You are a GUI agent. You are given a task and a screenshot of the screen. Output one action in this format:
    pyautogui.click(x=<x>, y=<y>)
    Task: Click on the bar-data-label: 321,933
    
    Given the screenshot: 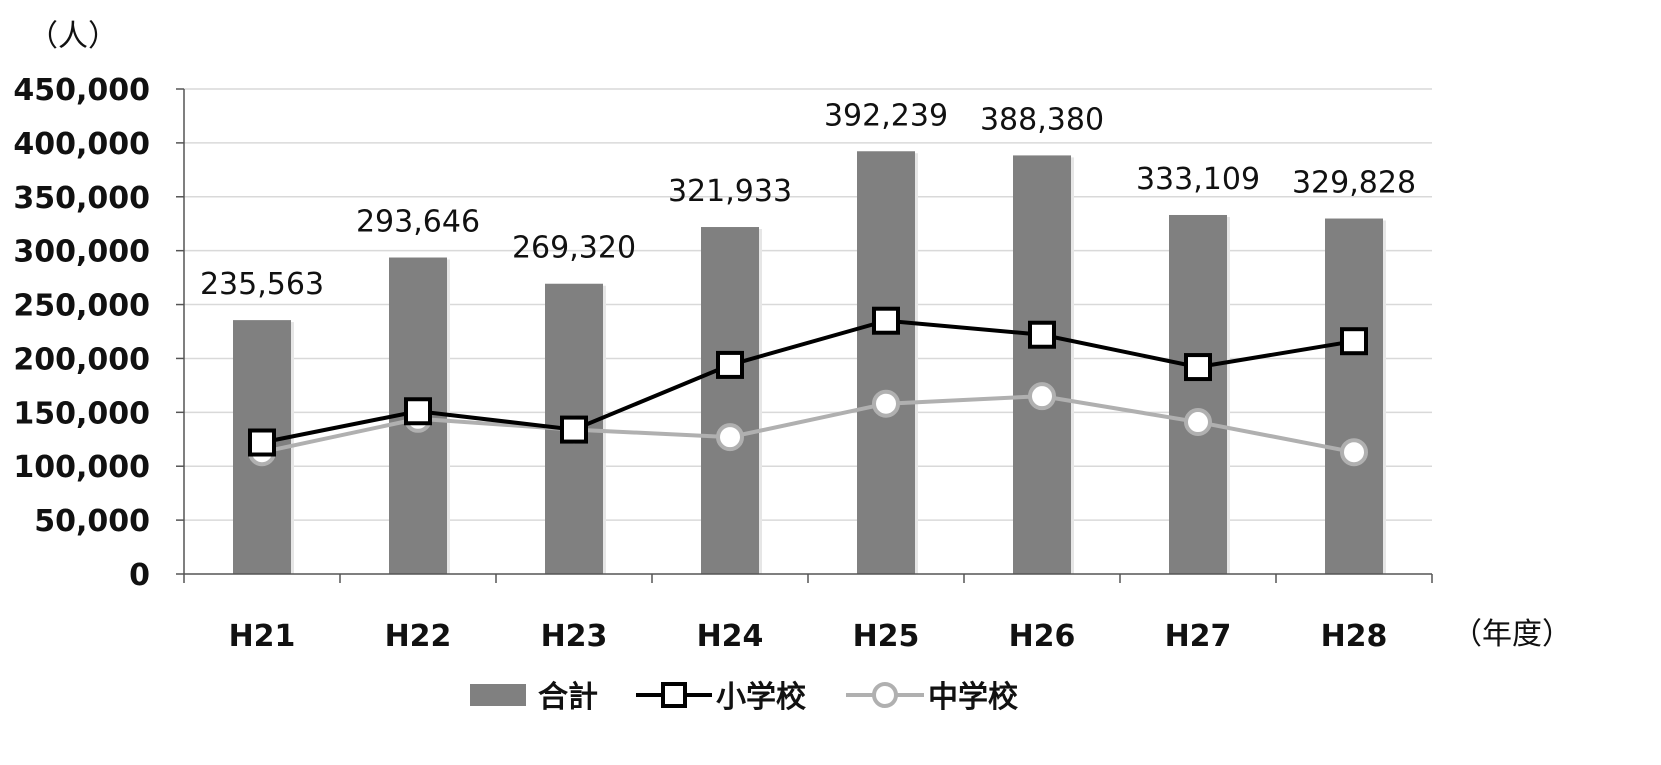 What is the action you would take?
    pyautogui.click(x=730, y=191)
    